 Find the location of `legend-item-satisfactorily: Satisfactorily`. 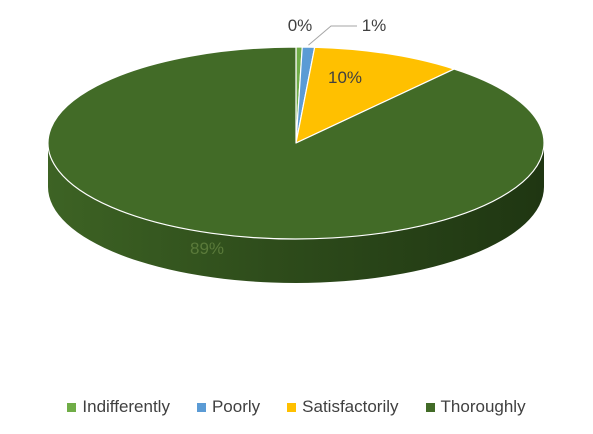

legend-item-satisfactorily: Satisfactorily is located at coordinates (343, 407).